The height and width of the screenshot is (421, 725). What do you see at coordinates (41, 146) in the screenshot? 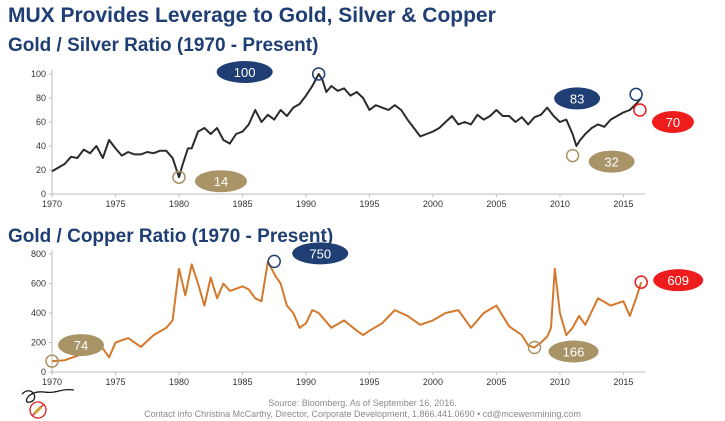
I see `silver-y-tick-label: 40` at bounding box center [41, 146].